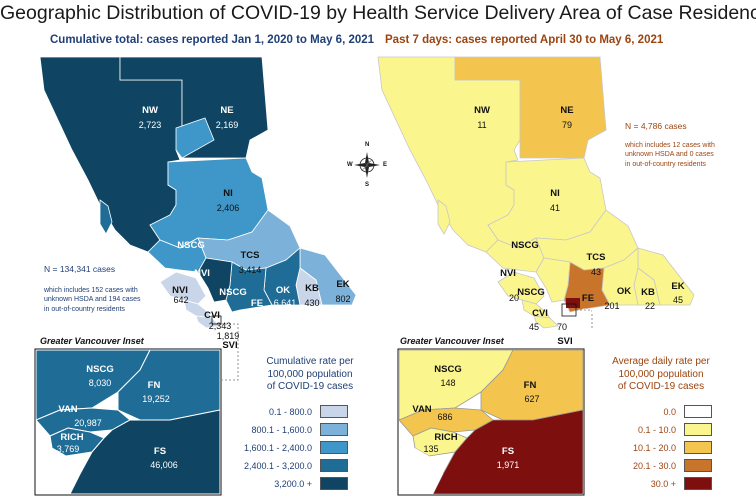  What do you see at coordinates (250, 270) in the screenshot?
I see `left-value-tcs: 3,414` at bounding box center [250, 270].